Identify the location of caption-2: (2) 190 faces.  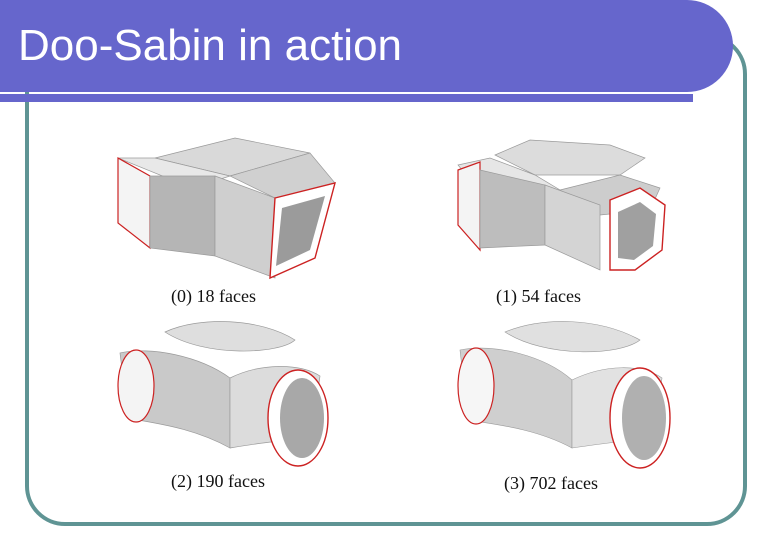
(218, 481).